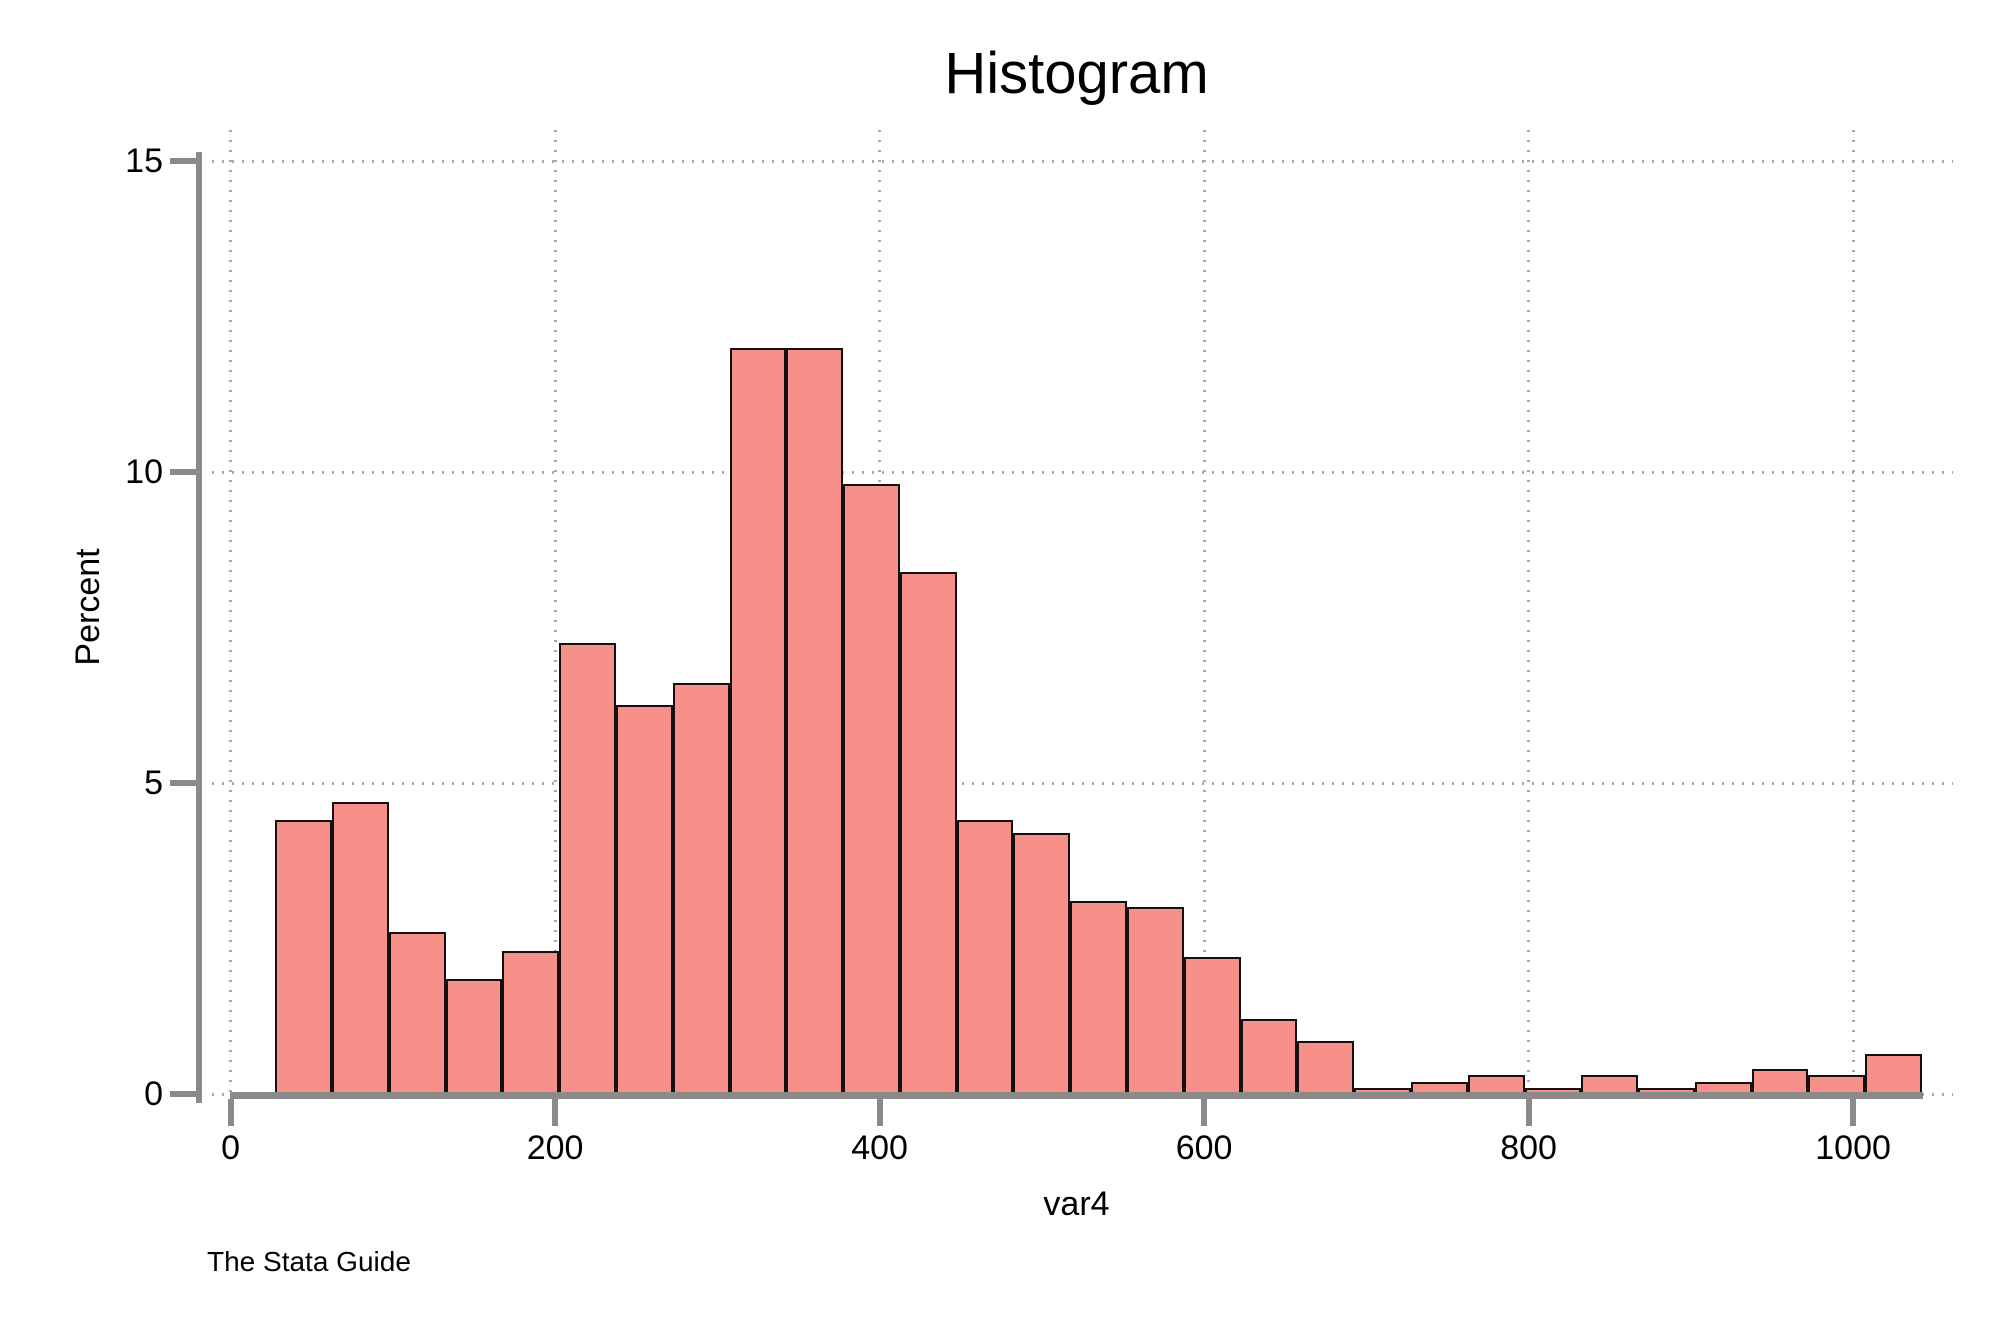 This screenshot has width=2000, height=1333. Describe the element at coordinates (1076, 73) in the screenshot. I see `chart-title: Histogram` at that location.